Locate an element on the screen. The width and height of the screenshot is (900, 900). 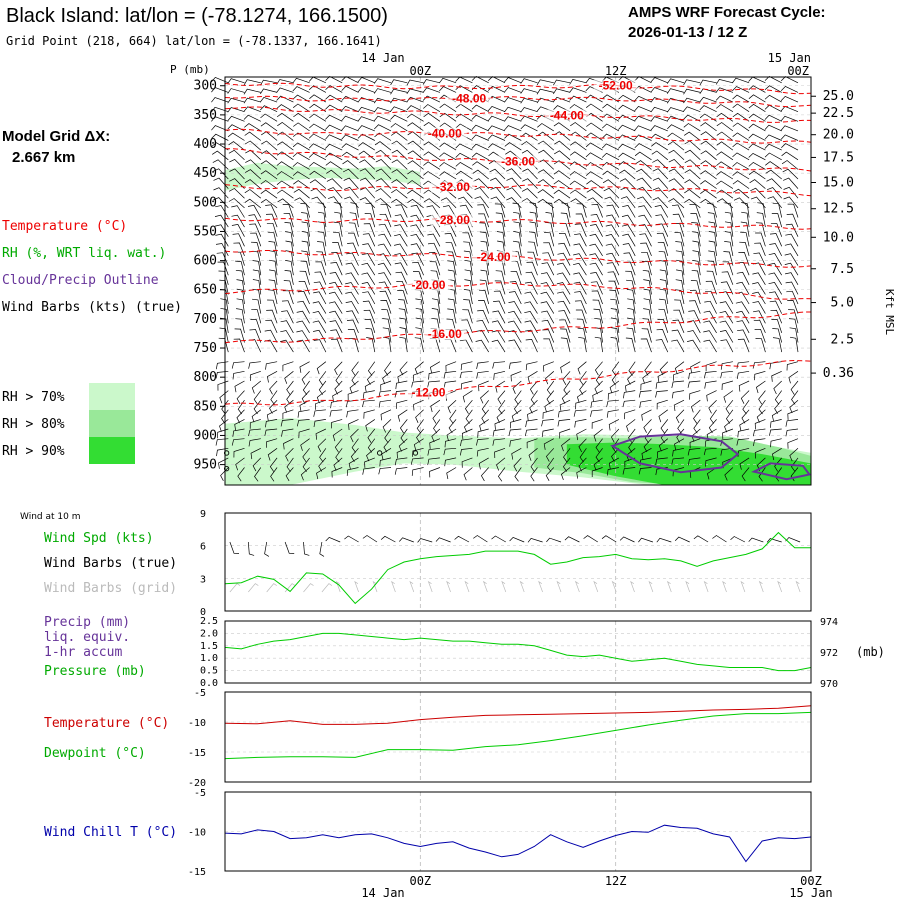
wind-tick-9: 9 is located at coordinates (203, 514).